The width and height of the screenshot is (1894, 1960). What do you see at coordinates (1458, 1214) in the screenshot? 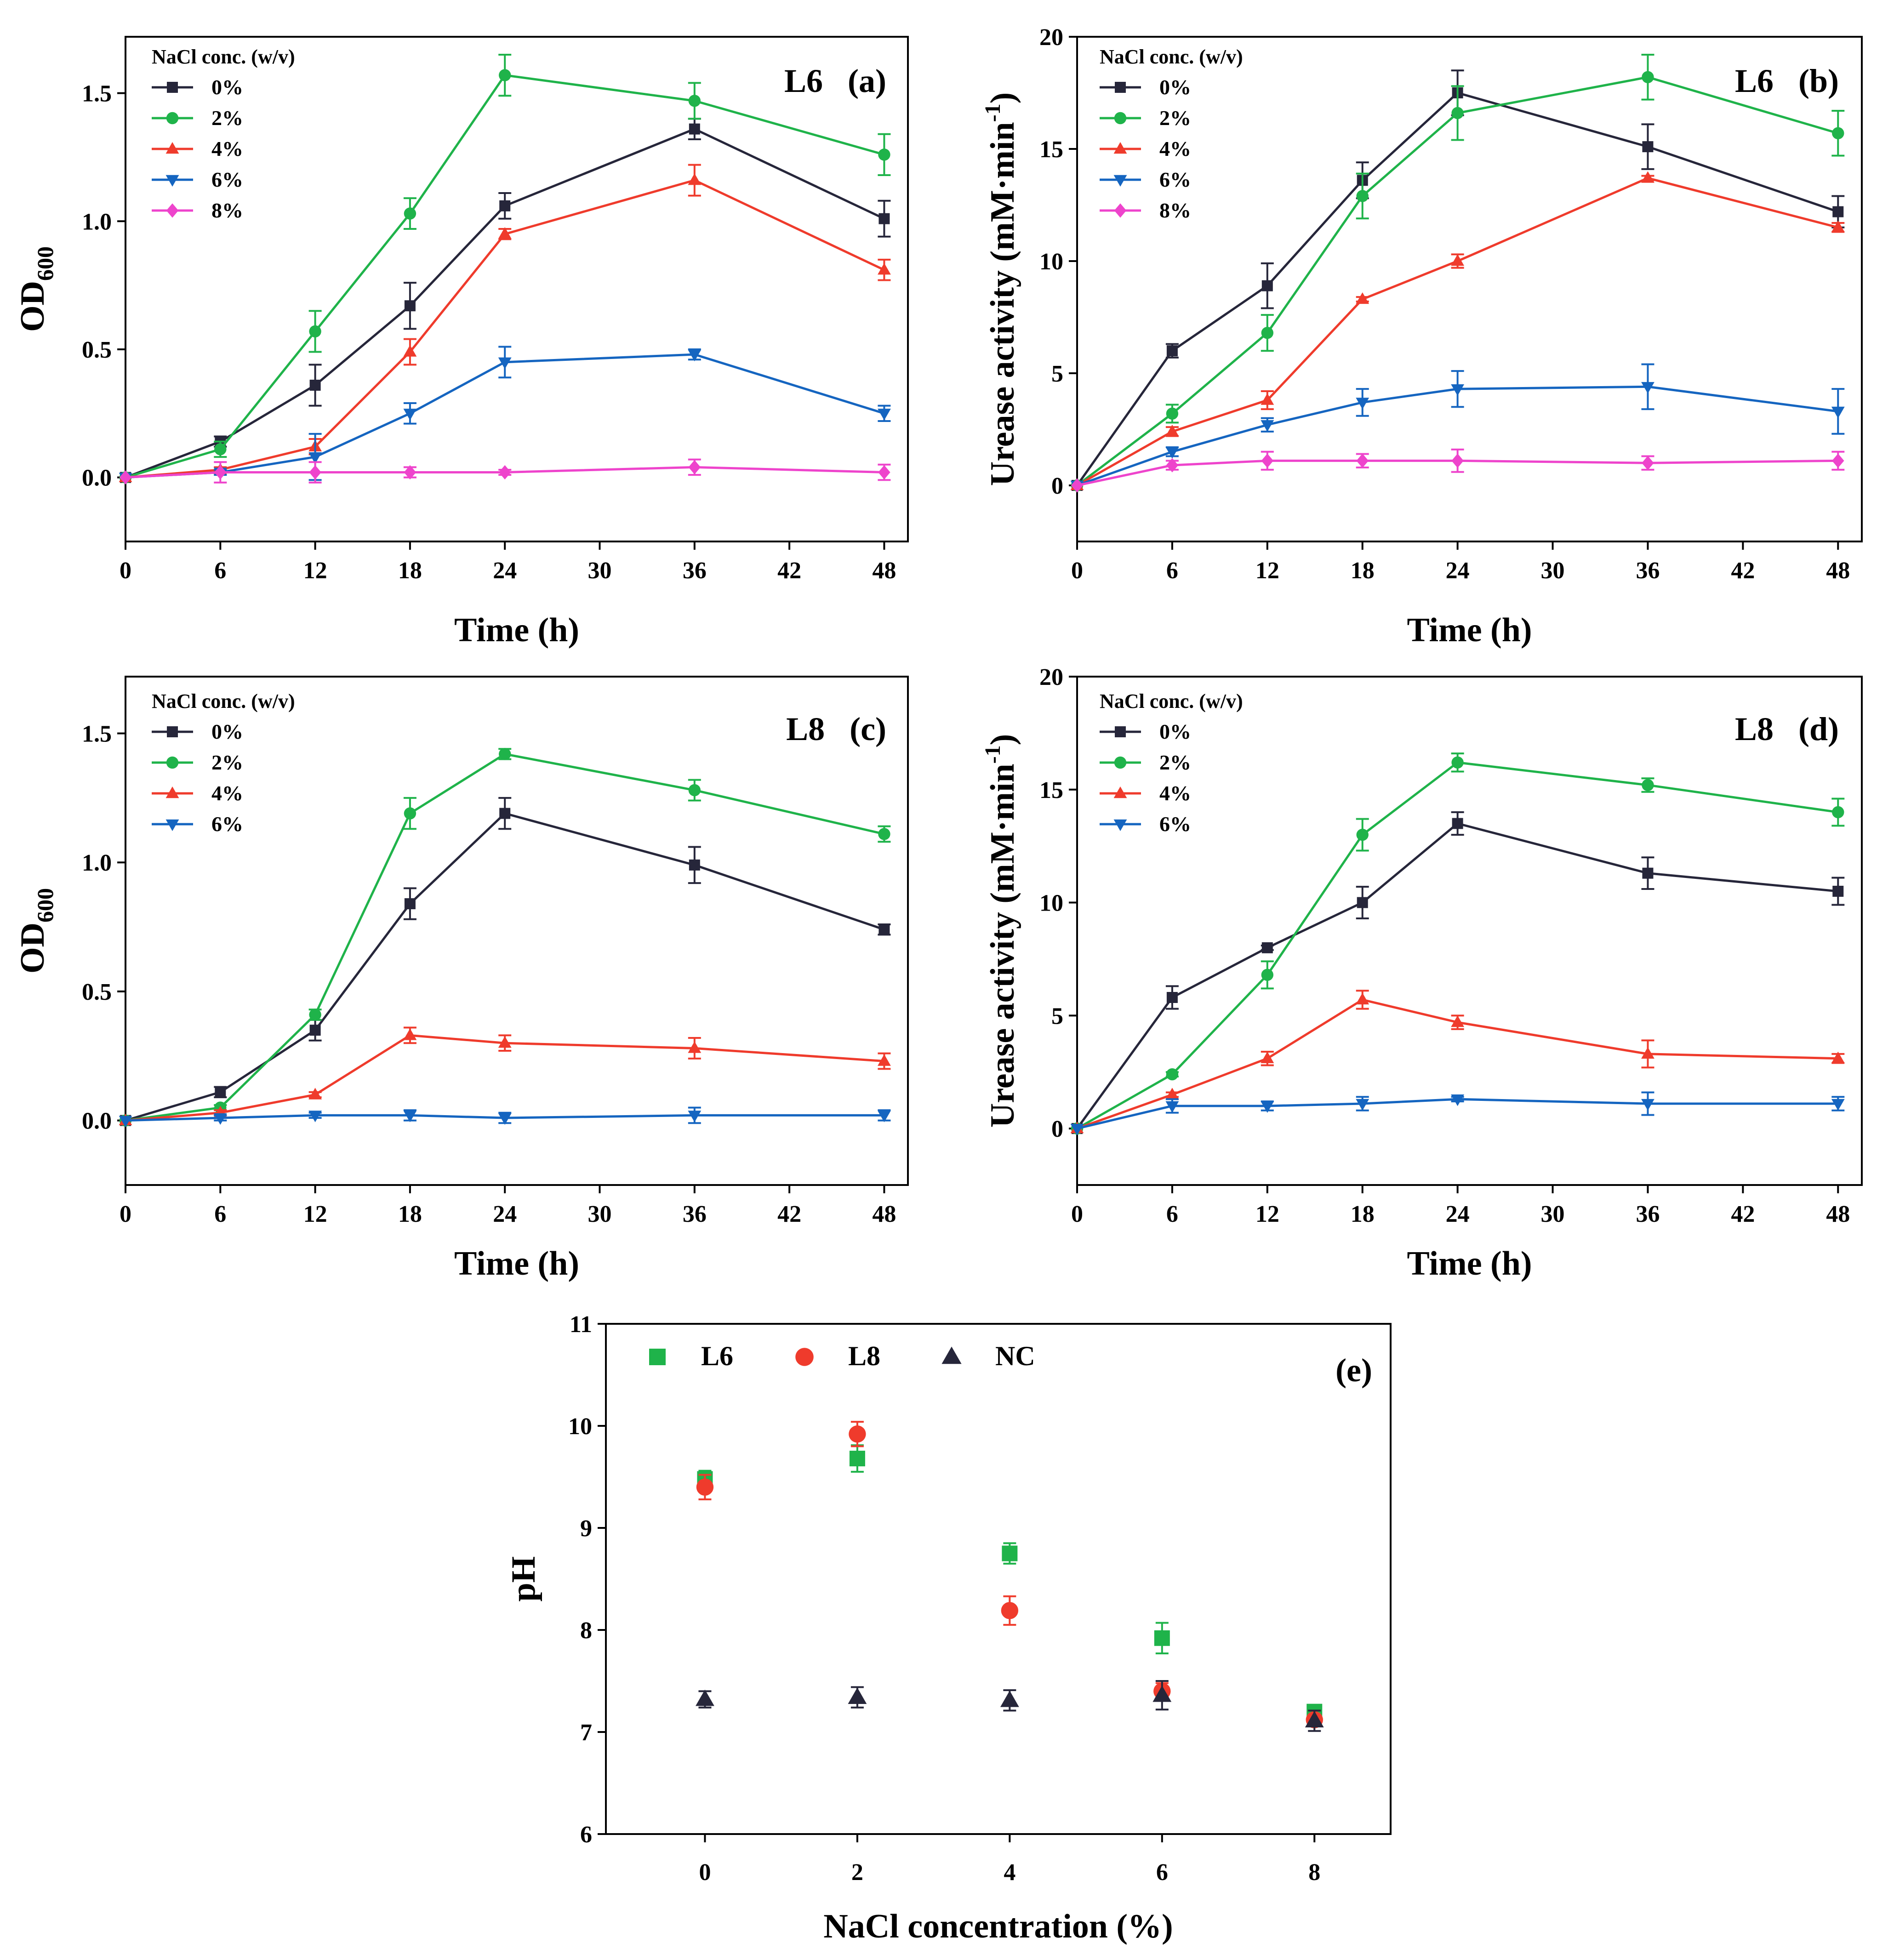
I see `x-tick-label: 24` at bounding box center [1458, 1214].